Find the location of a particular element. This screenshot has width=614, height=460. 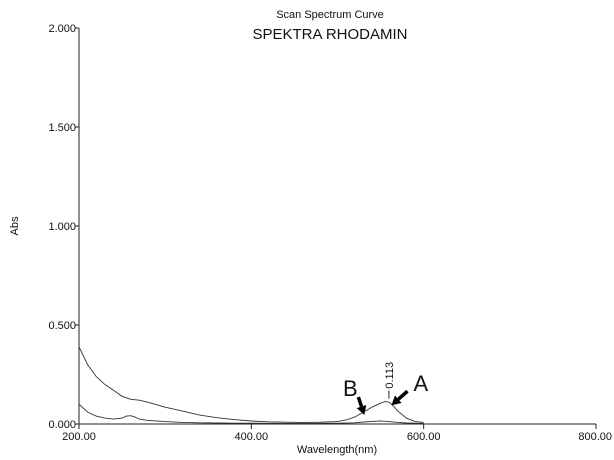

x-axis-label: Wavelength(nm) is located at coordinates (337, 450).